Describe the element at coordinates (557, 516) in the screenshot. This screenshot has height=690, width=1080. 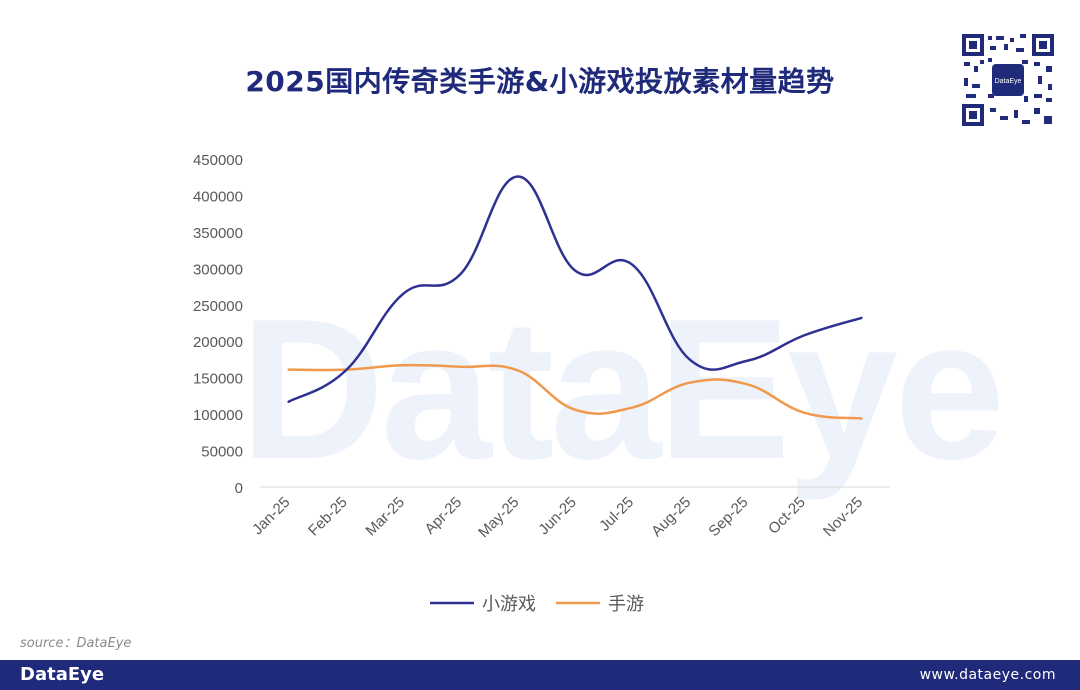
I see `x-tick-label: Jun-25` at that location.